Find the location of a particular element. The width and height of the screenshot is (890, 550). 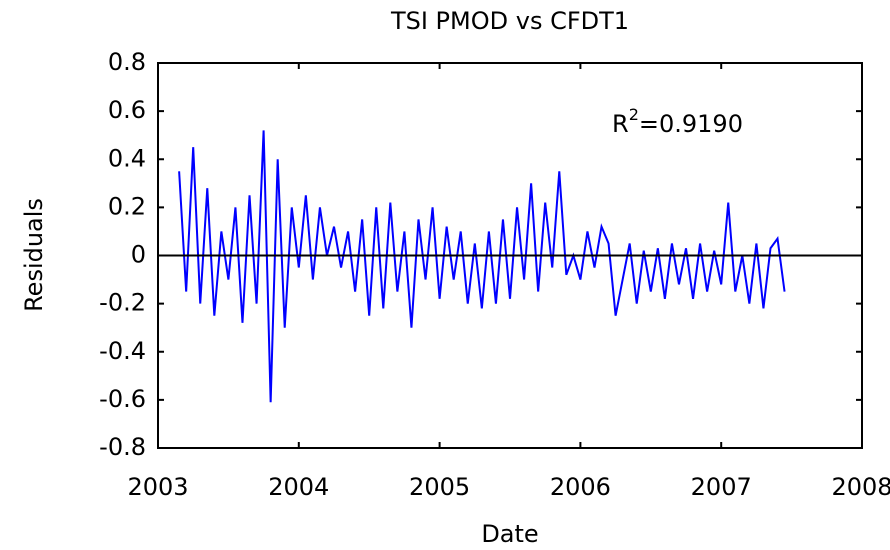

y-axis-label: Residuals is located at coordinates (34, 255).